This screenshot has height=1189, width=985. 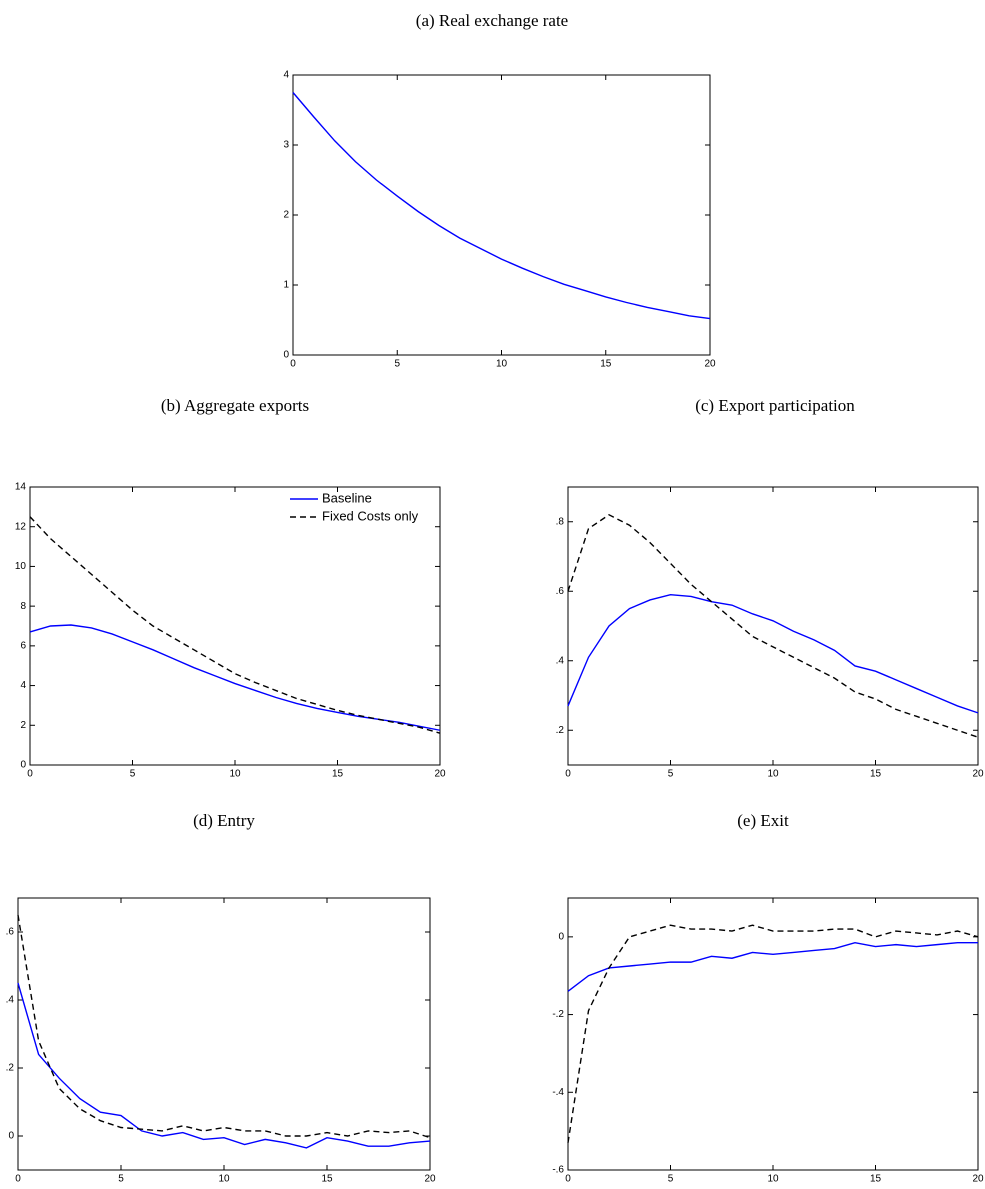 What do you see at coordinates (286, 145) in the screenshot?
I see `y-tick-label: 3` at bounding box center [286, 145].